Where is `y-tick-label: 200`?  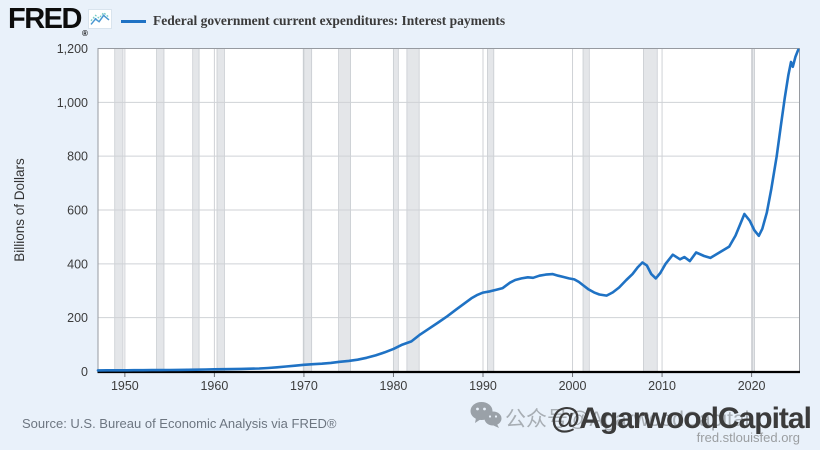 y-tick-label: 200 is located at coordinates (77, 318).